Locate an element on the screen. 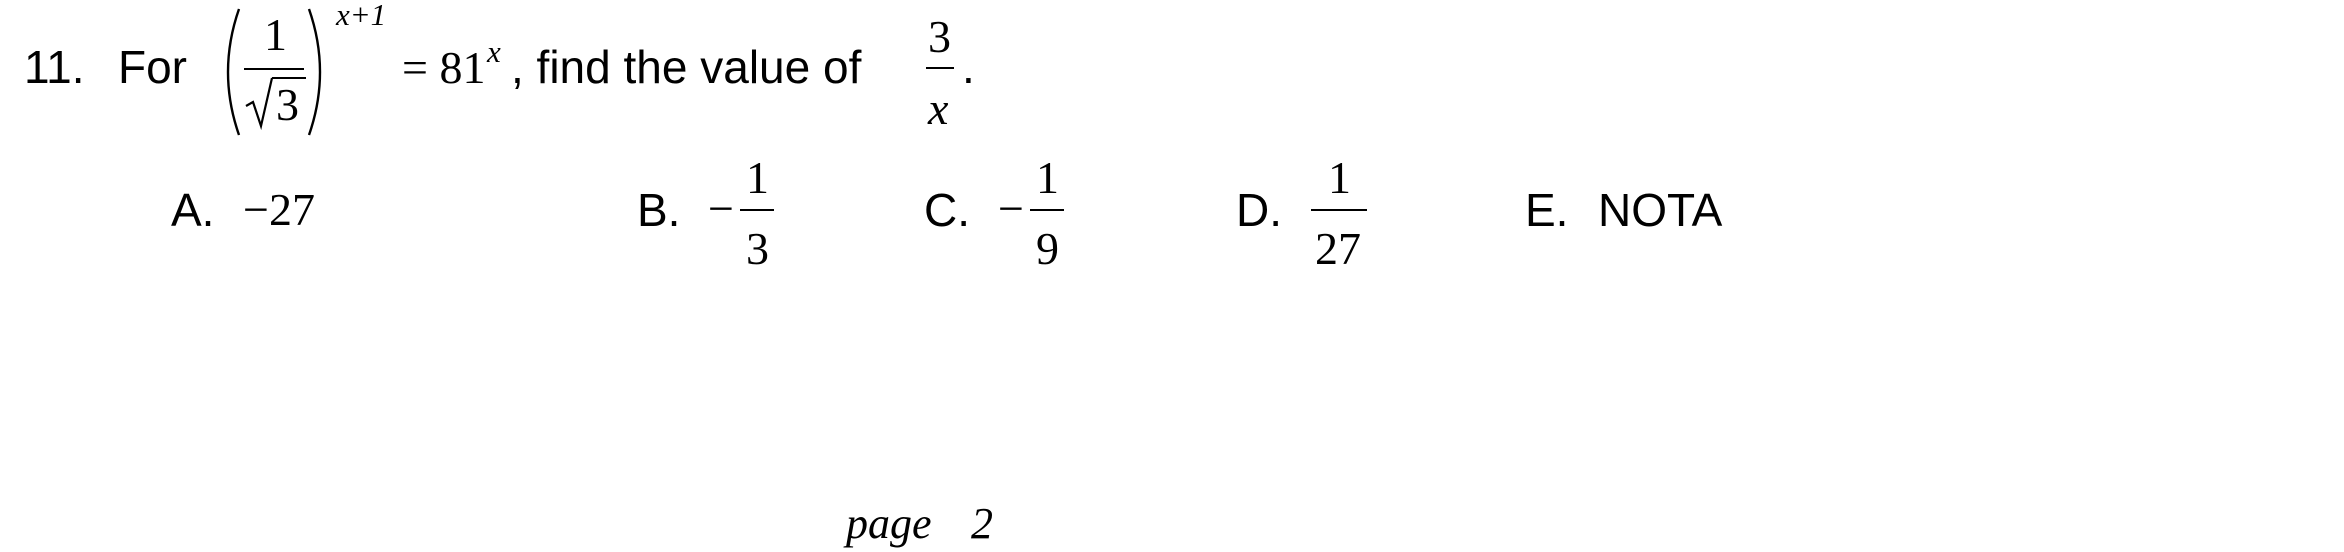 The height and width of the screenshot is (552, 2344). choice-d-label: D. is located at coordinates (1259, 210).